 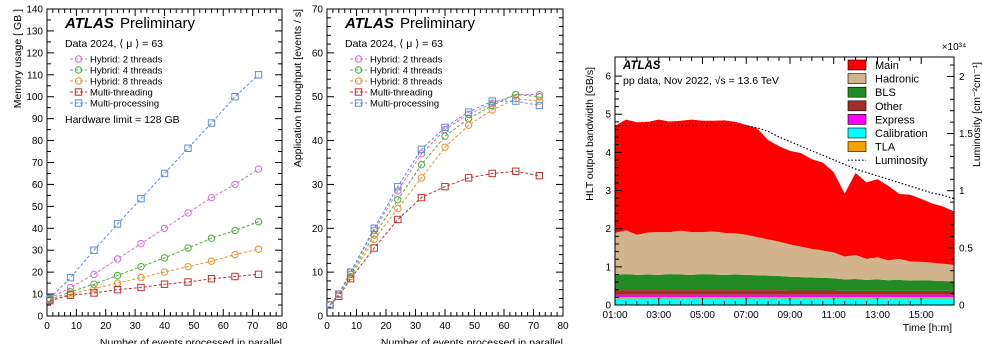 What do you see at coordinates (966, 134) in the screenshot?
I see `y2-tick-label: 1.5` at bounding box center [966, 134].